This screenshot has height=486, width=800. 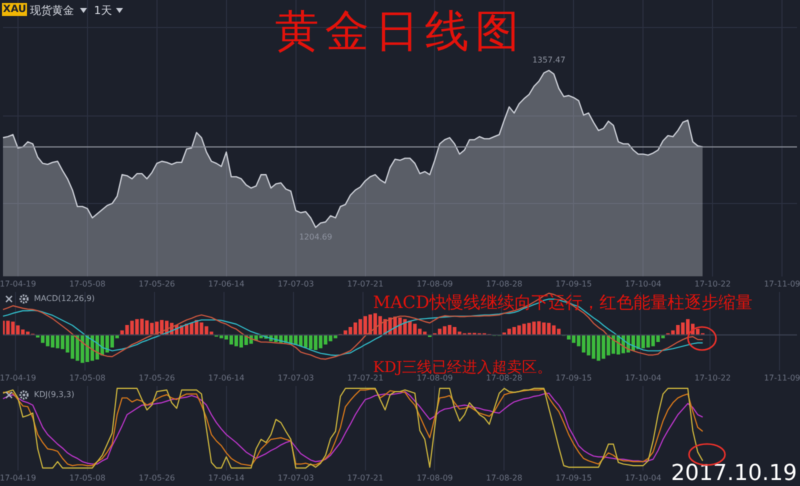 What do you see at coordinates (462, 367) in the screenshot?
I see `annotation: KDJ三线已经进入超卖区。` at bounding box center [462, 367].